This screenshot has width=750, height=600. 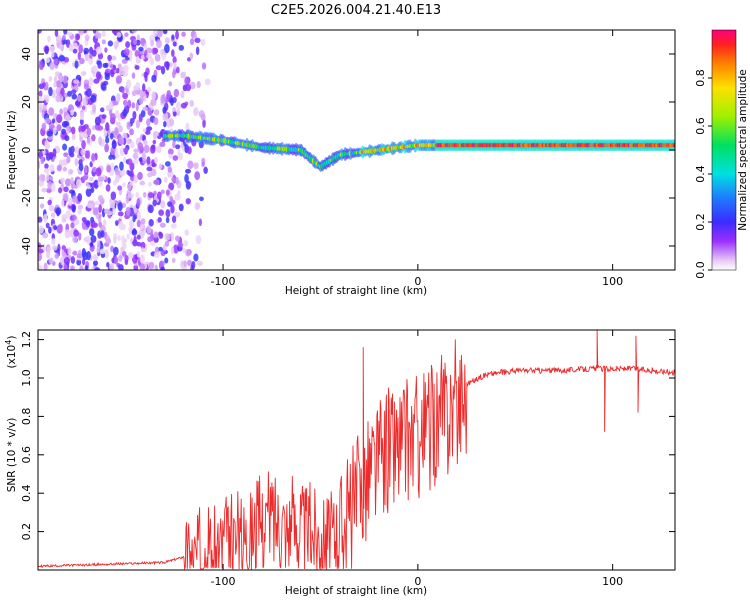 I want to click on chart-title: C2E5.2026.004.21.40.E13, so click(x=356, y=10).